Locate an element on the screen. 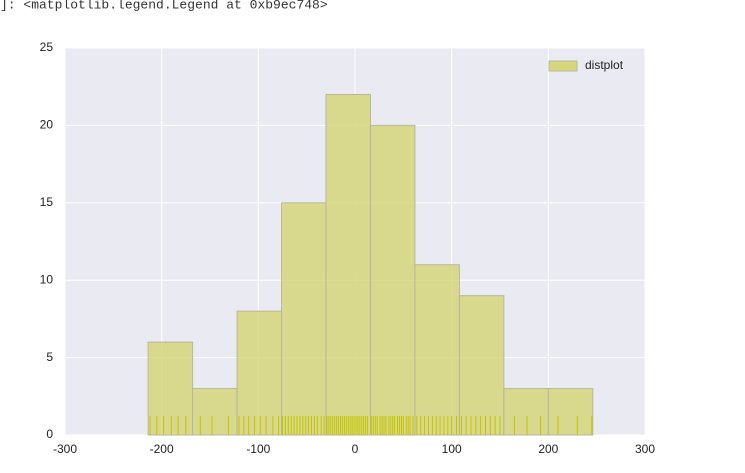 Image resolution: width=745 pixels, height=473 pixels. y-tick-label: 5 is located at coordinates (49, 357).